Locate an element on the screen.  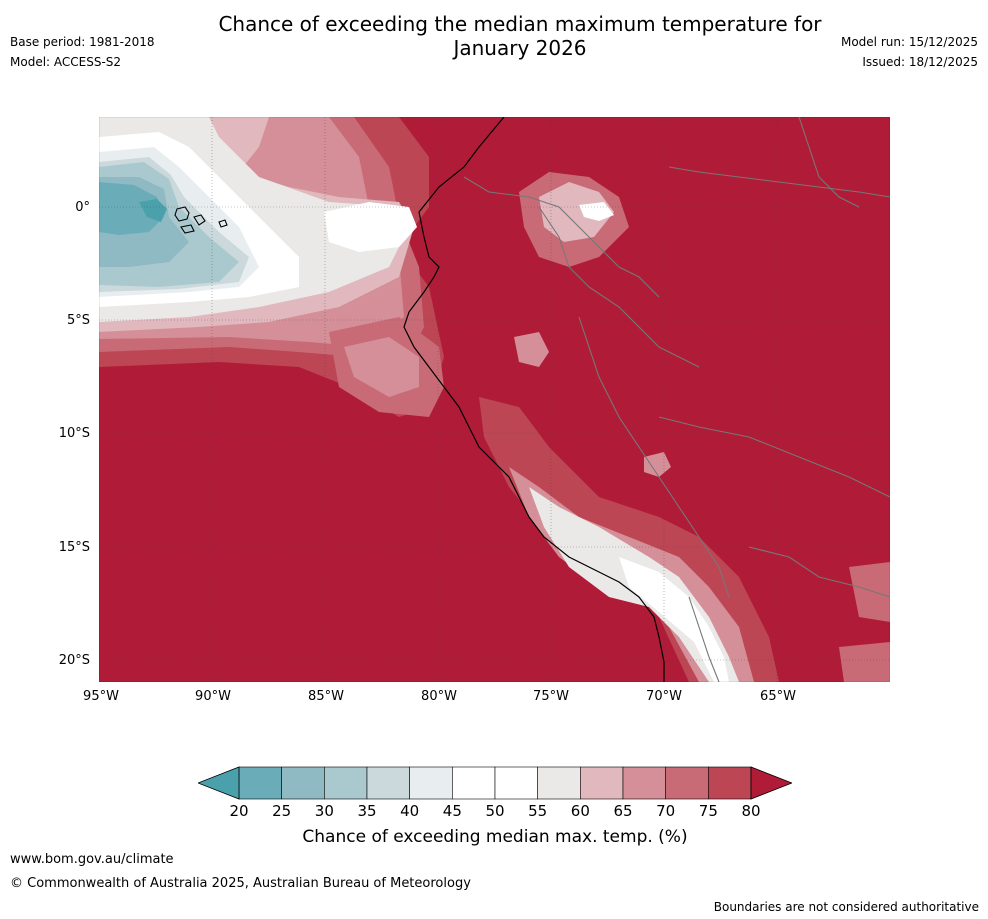
lat-label-20s: 20°S is located at coordinates (74, 660).